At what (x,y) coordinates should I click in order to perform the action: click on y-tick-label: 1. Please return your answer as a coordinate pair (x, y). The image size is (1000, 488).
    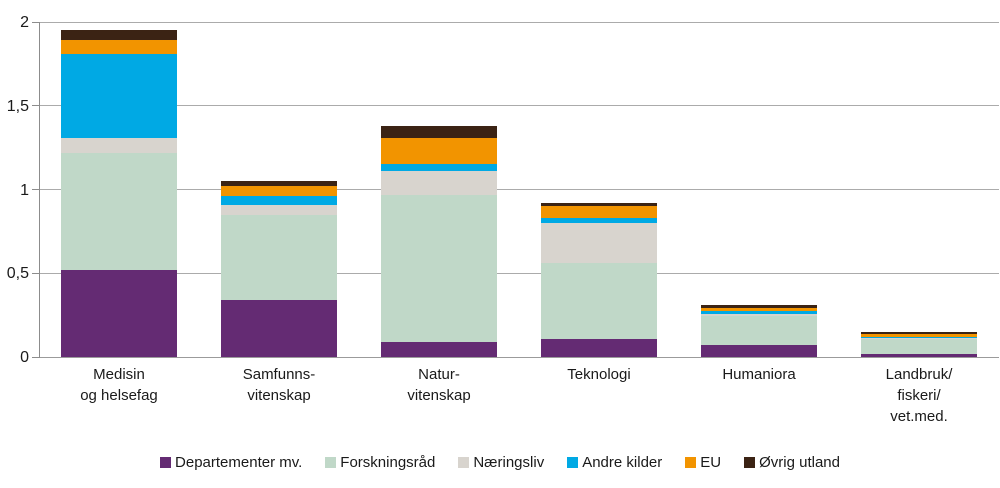
    Looking at the image, I should click on (24, 190).